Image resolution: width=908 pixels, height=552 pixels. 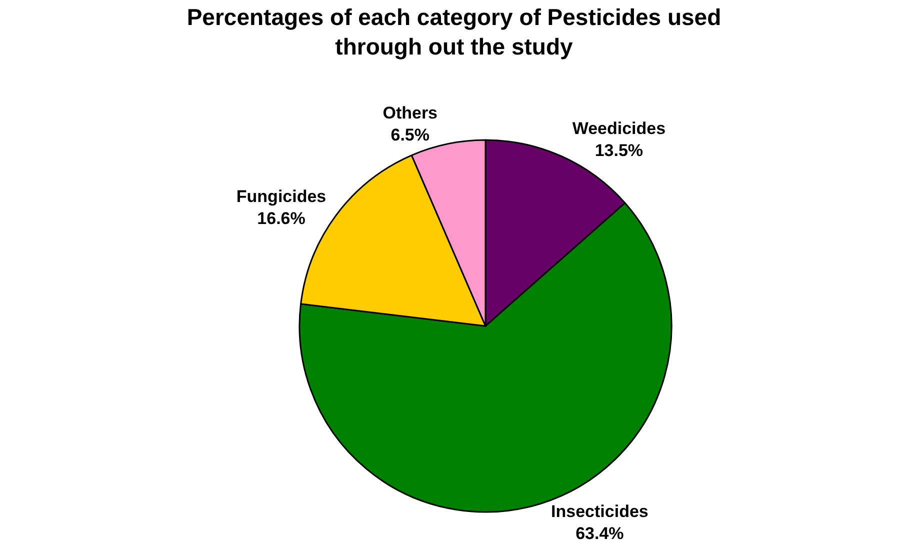 I want to click on slice-label: Weedicides, so click(x=619, y=128).